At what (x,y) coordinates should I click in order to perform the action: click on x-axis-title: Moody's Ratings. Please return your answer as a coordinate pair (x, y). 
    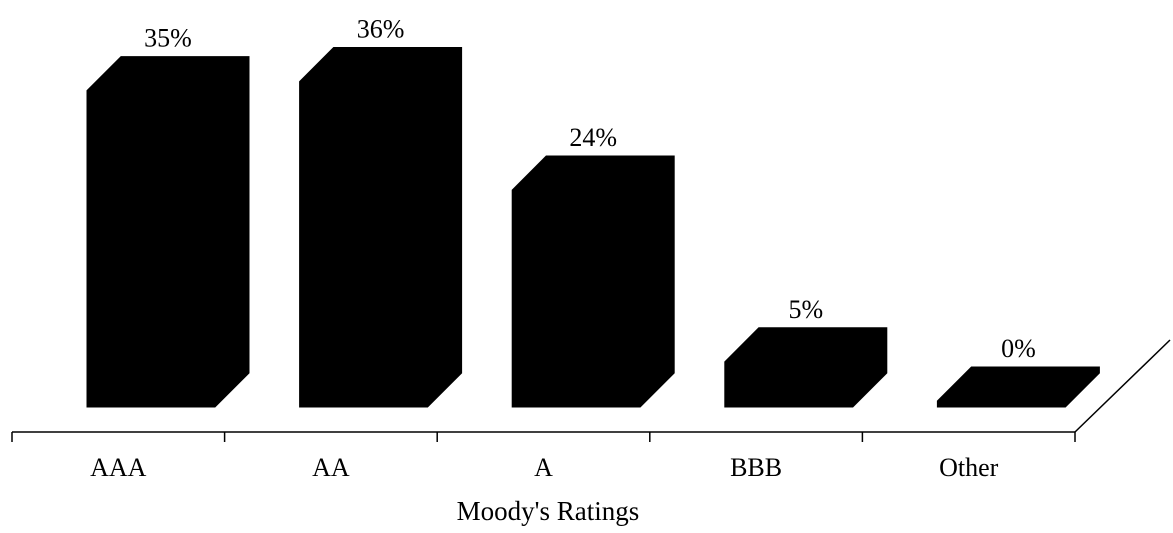
    Looking at the image, I should click on (548, 511).